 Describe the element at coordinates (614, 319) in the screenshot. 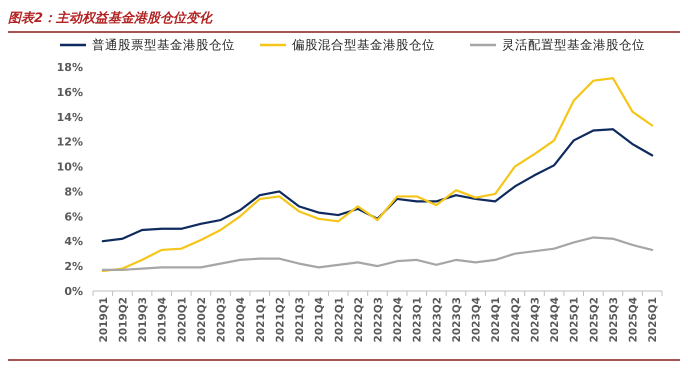

I see `x-tick-label: 2025Q3` at that location.